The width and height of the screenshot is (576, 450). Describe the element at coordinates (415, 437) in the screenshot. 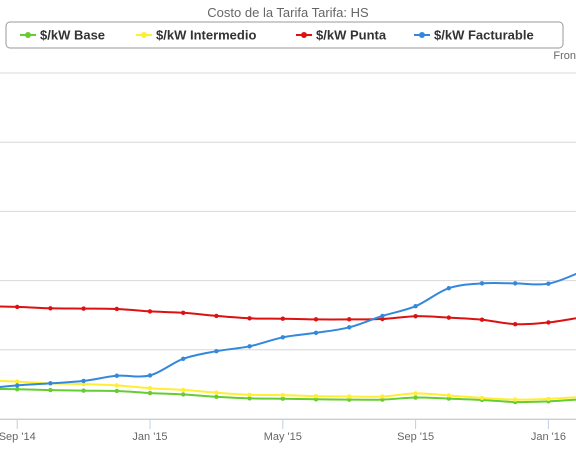

I see `x-tick-label: Sep '15` at that location.